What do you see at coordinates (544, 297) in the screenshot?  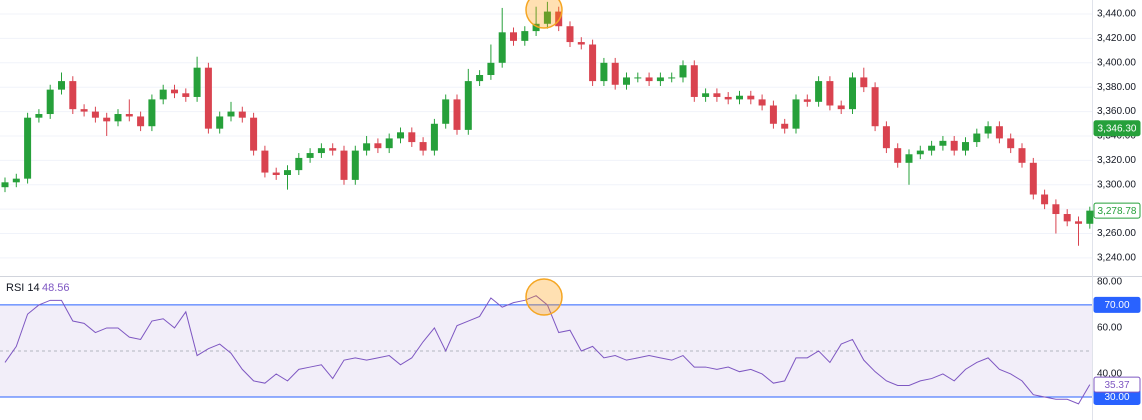 I see `highlight-circle` at bounding box center [544, 297].